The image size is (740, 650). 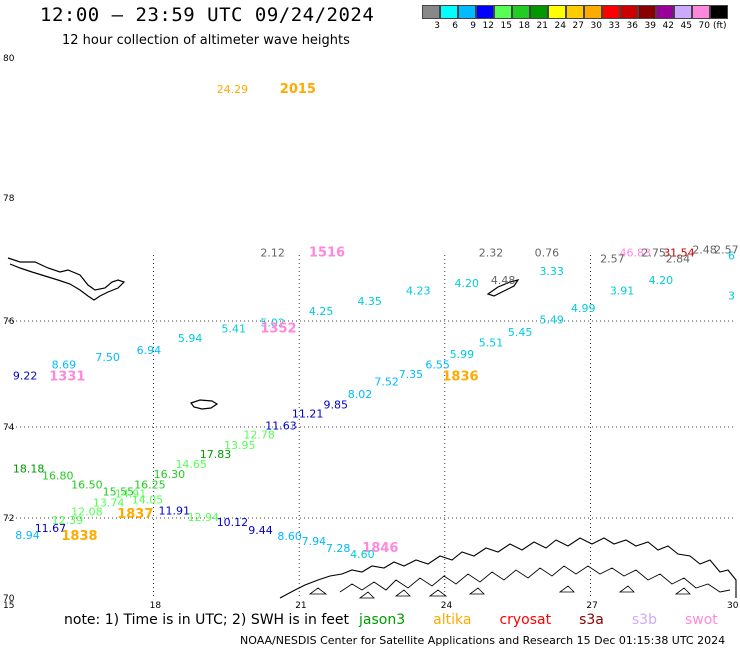 What do you see at coordinates (308, 413) in the screenshot?
I see `wave-height-value: 11.21` at bounding box center [308, 413].